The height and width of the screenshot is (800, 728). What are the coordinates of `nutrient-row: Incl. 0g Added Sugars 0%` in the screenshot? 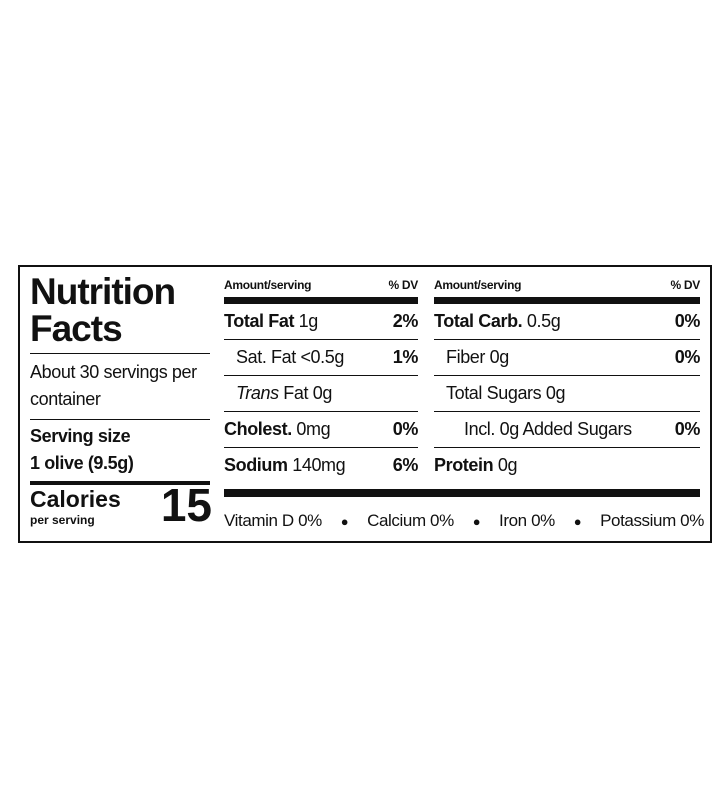 It's located at (567, 430).